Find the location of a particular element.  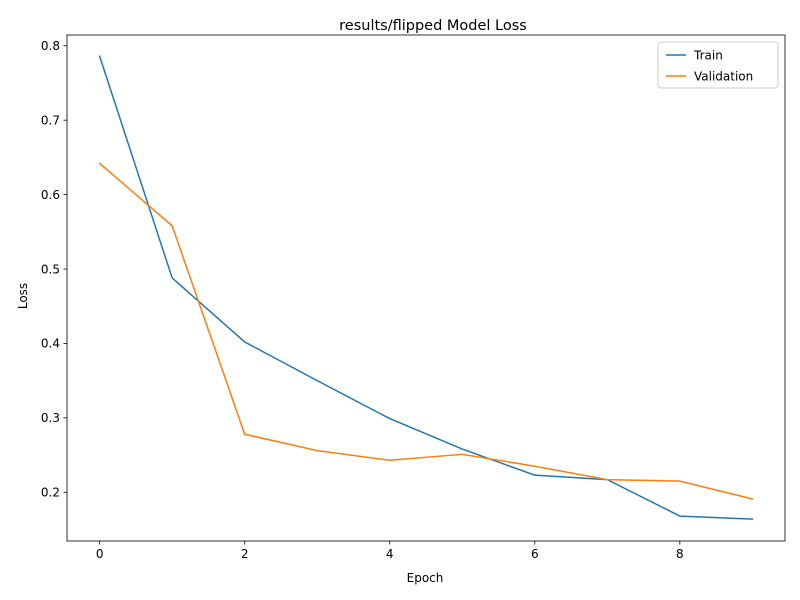

y-tick-label: 0.5 is located at coordinates (50, 269).